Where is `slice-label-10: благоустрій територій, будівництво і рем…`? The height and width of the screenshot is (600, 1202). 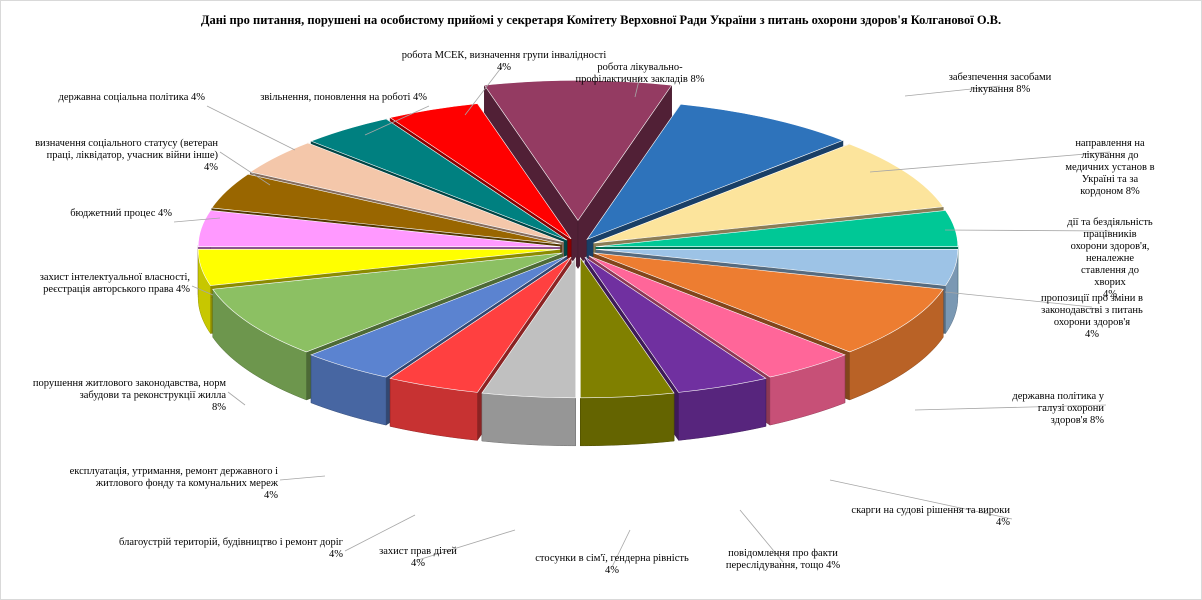 slice-label-10: благоустрій територій, будівництво і рем… is located at coordinates (231, 548).